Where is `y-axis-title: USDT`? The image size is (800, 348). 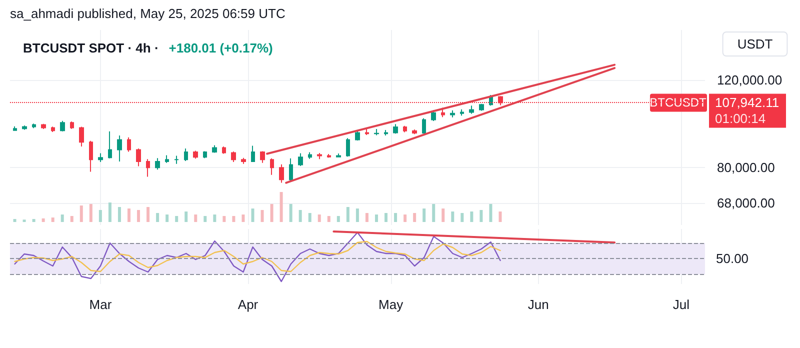 y-axis-title: USDT is located at coordinates (755, 44).